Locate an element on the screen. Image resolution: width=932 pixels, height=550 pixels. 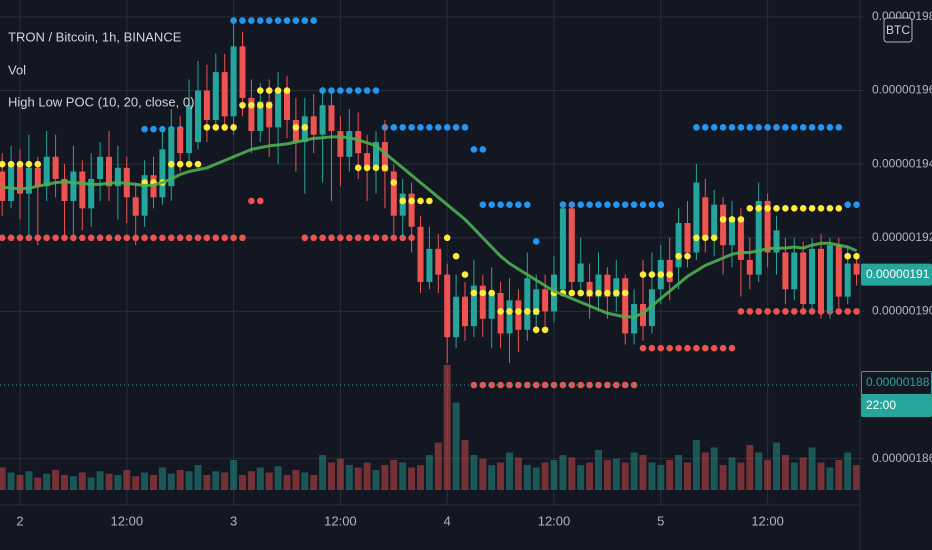
currency-button-label: BTC is located at coordinates (898, 30).